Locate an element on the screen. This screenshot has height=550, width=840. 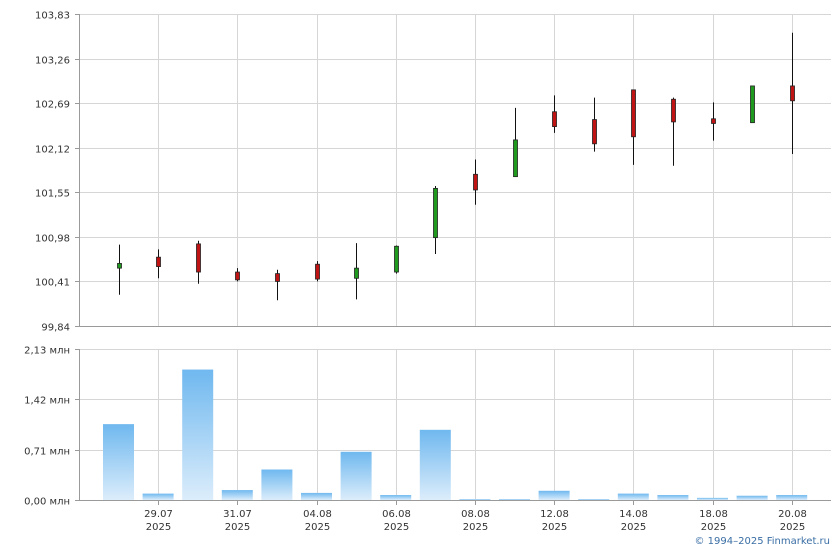
volume-y-tick-label: 0,00 млн is located at coordinates (47, 502).